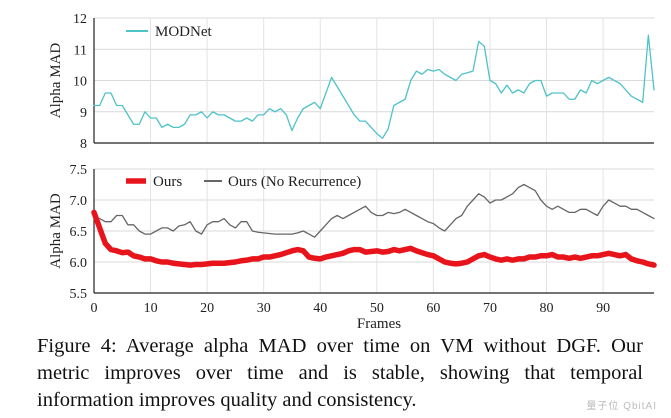  I want to click on y-tick-label: 8, so click(83, 144).